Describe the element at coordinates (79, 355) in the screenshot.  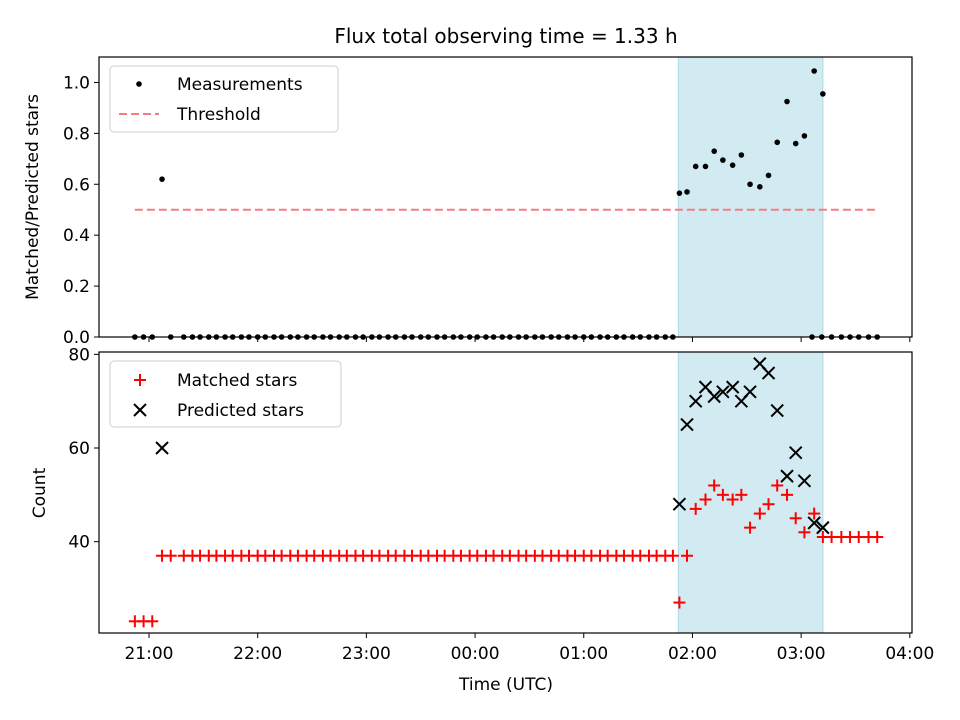
I see `y-tick-label: 80` at that location.